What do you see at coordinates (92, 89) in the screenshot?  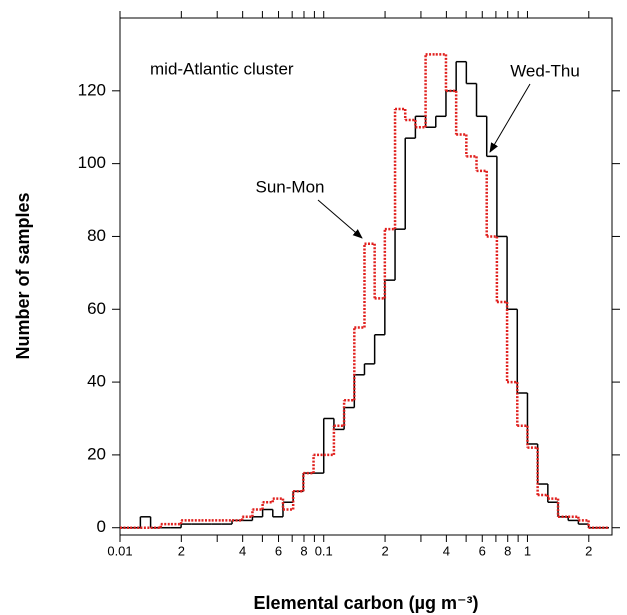 I see `y-tick-label: 120` at bounding box center [92, 89].